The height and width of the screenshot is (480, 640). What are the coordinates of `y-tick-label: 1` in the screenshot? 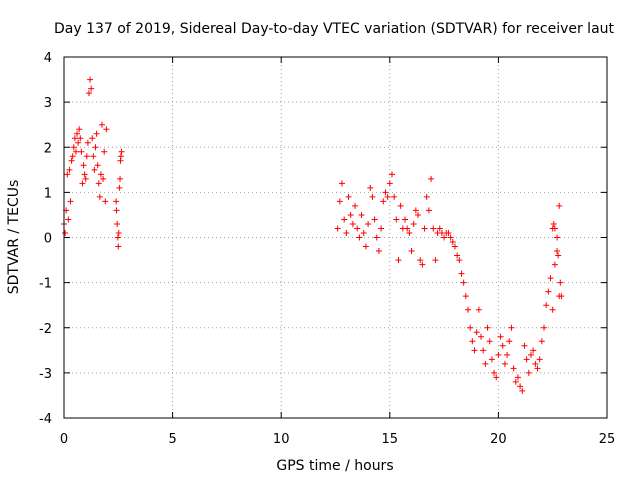 It's located at (48, 193).